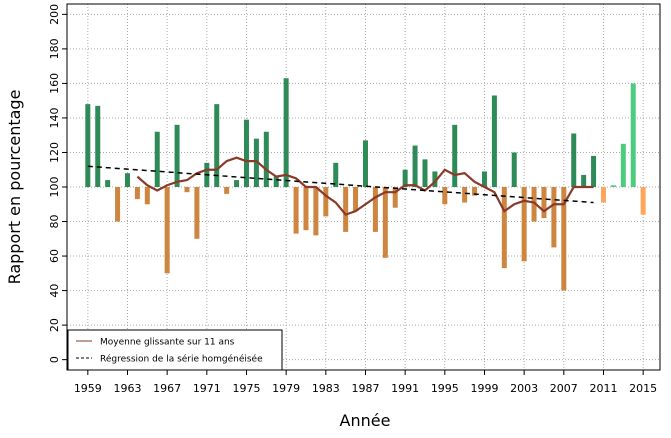 This screenshot has width=671, height=438. Describe the element at coordinates (445, 388) in the screenshot. I see `x-tick-label: 1995` at that location.